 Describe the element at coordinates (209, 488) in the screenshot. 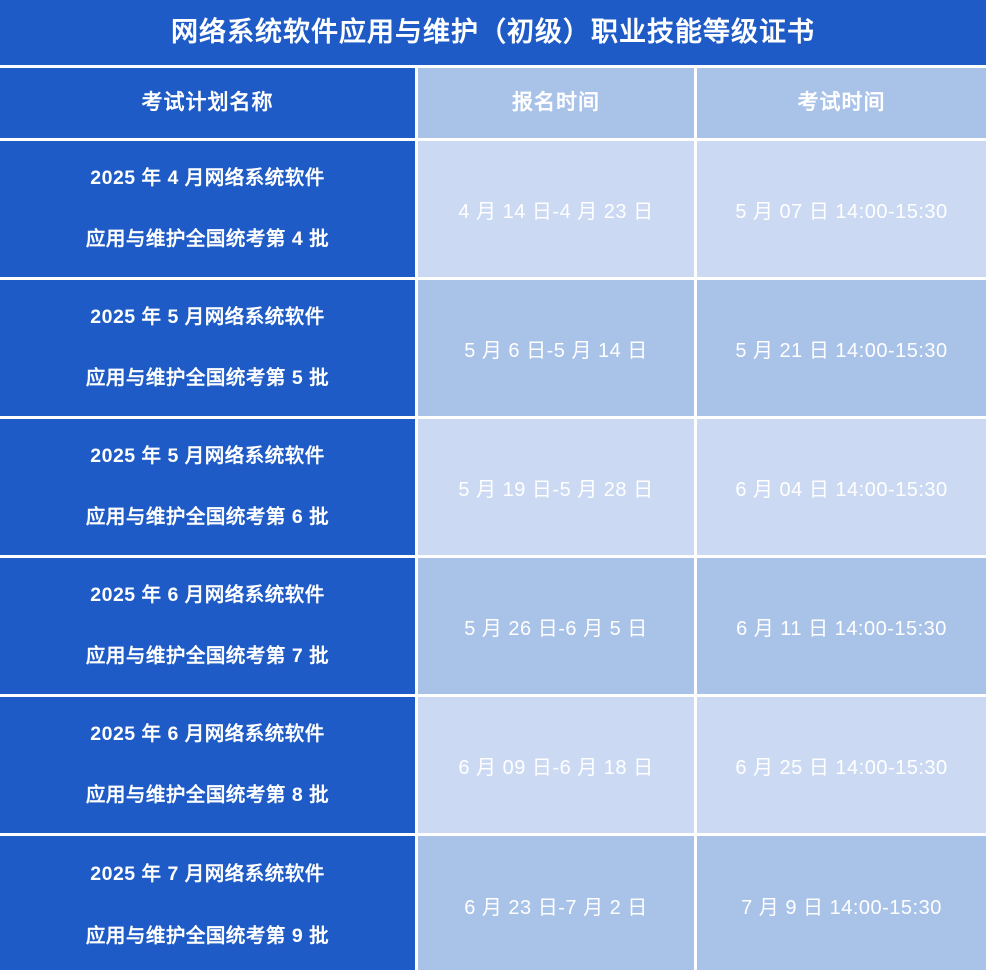

I see `cell-plan-name: 2025 年 5 月网络系统软件 应用与维护全国统考第 6 批` at that location.